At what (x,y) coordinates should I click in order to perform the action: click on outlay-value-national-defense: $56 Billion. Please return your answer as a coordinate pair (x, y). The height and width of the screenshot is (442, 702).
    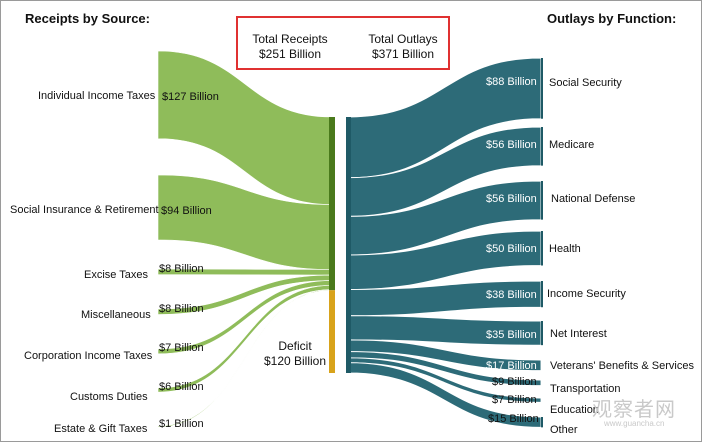
    Looking at the image, I should click on (511, 199).